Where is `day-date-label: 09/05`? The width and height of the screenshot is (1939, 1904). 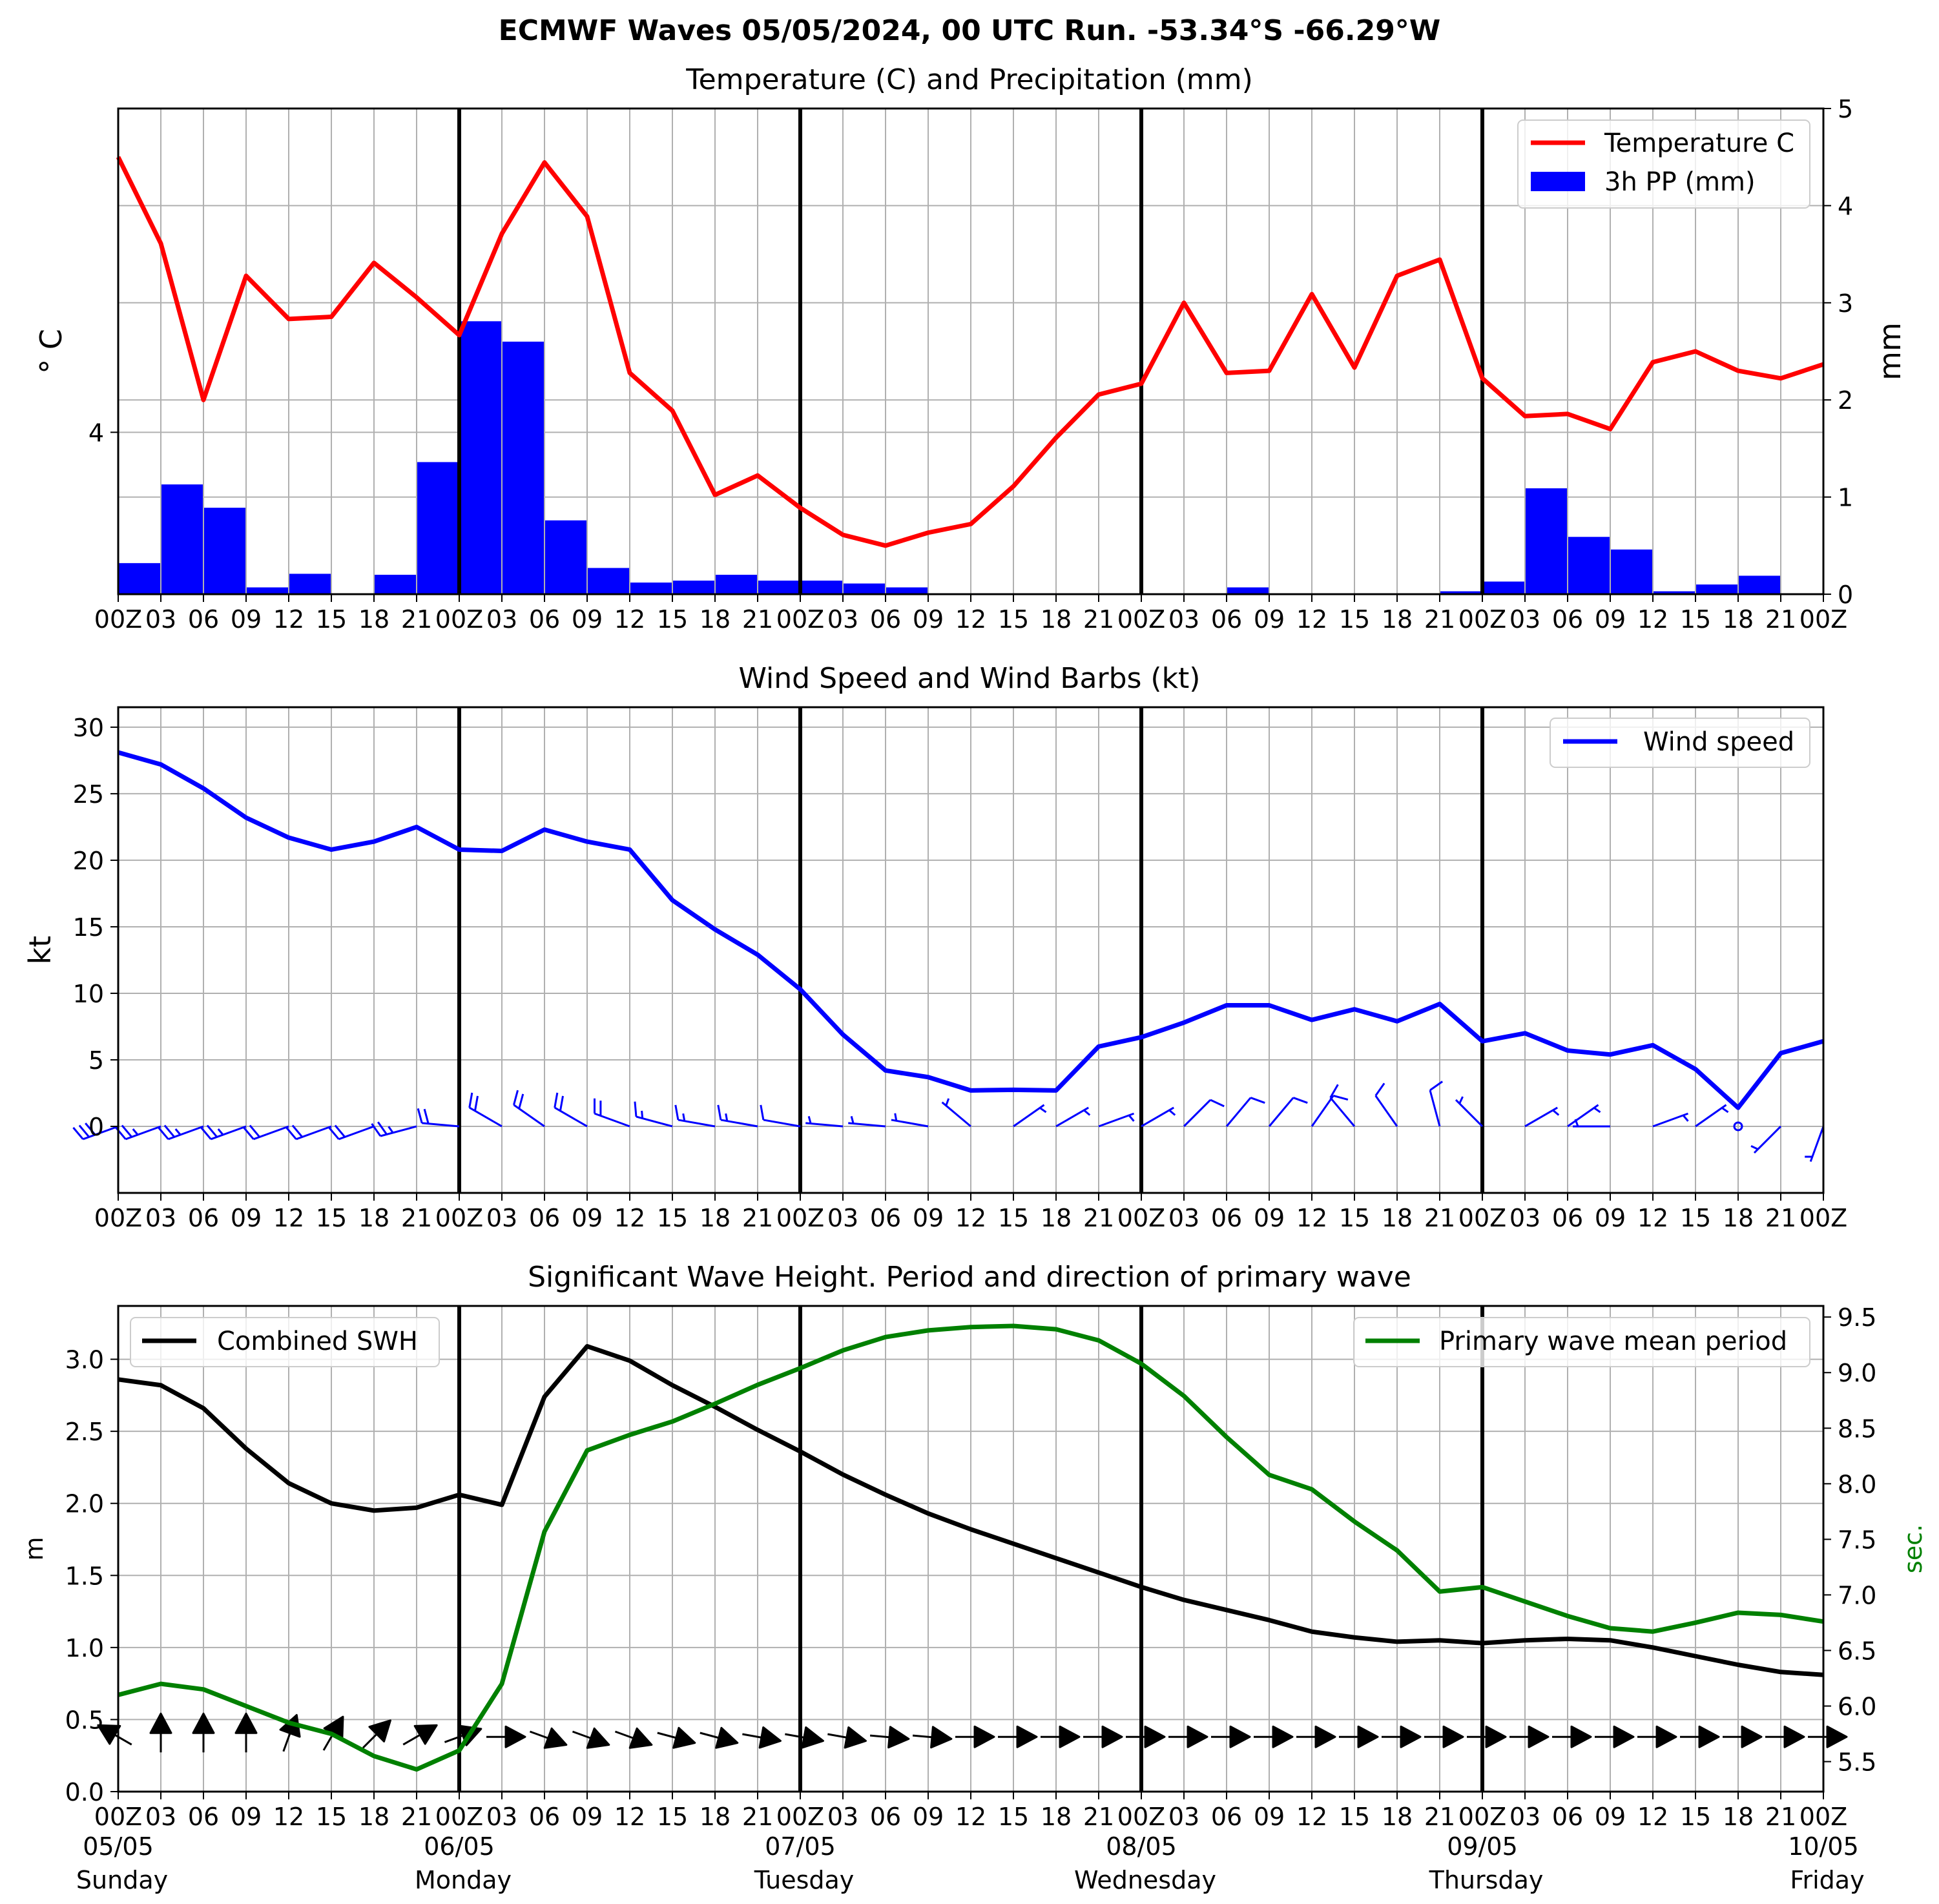 day-date-label: 09/05 is located at coordinates (1483, 1846).